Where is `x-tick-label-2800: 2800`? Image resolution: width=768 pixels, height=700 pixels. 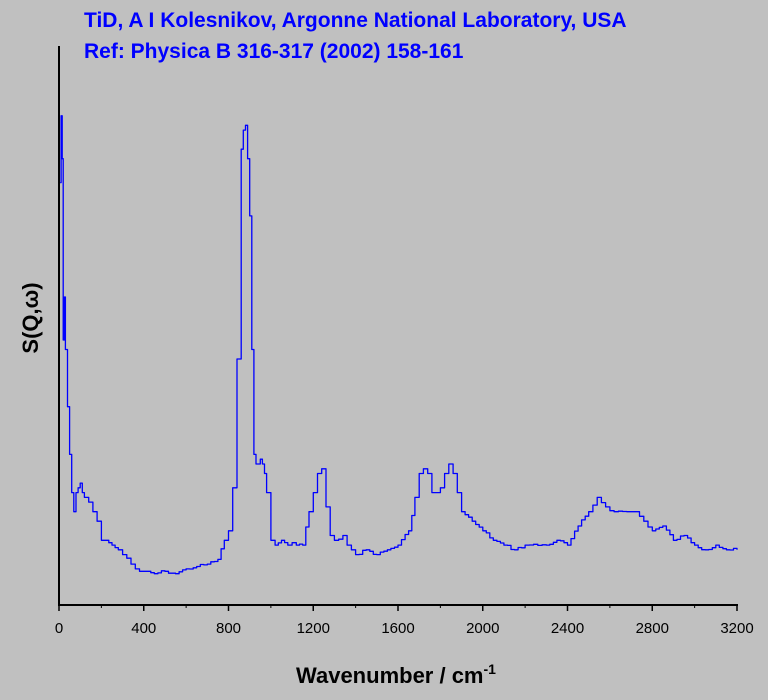
x-tick-label-2800: 2800 is located at coordinates (652, 628).